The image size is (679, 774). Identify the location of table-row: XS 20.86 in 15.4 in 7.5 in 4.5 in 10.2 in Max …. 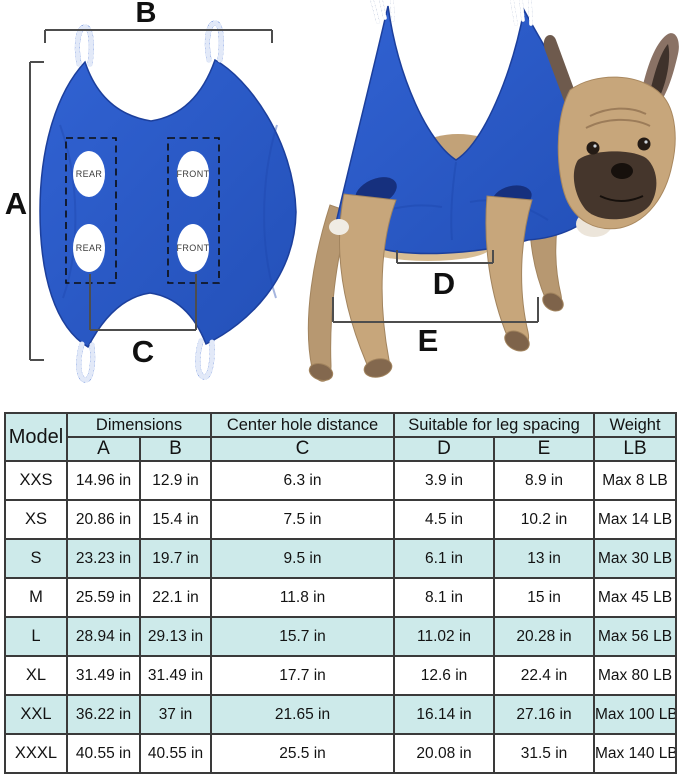
(341, 519).